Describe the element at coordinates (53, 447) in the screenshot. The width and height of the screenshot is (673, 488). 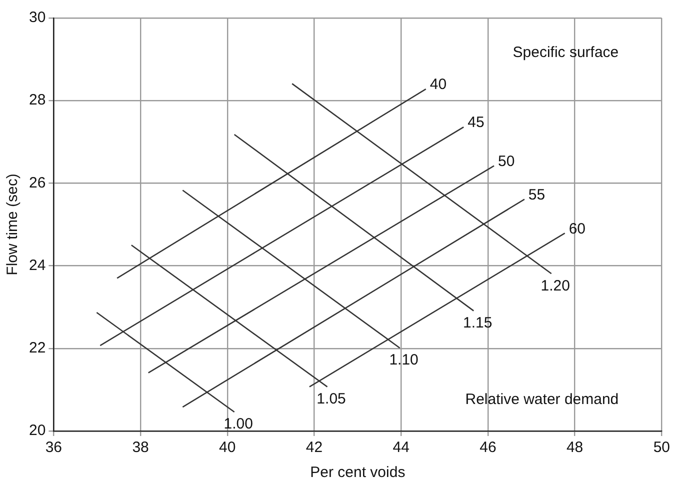
I see `x-tick-label: 36` at that location.